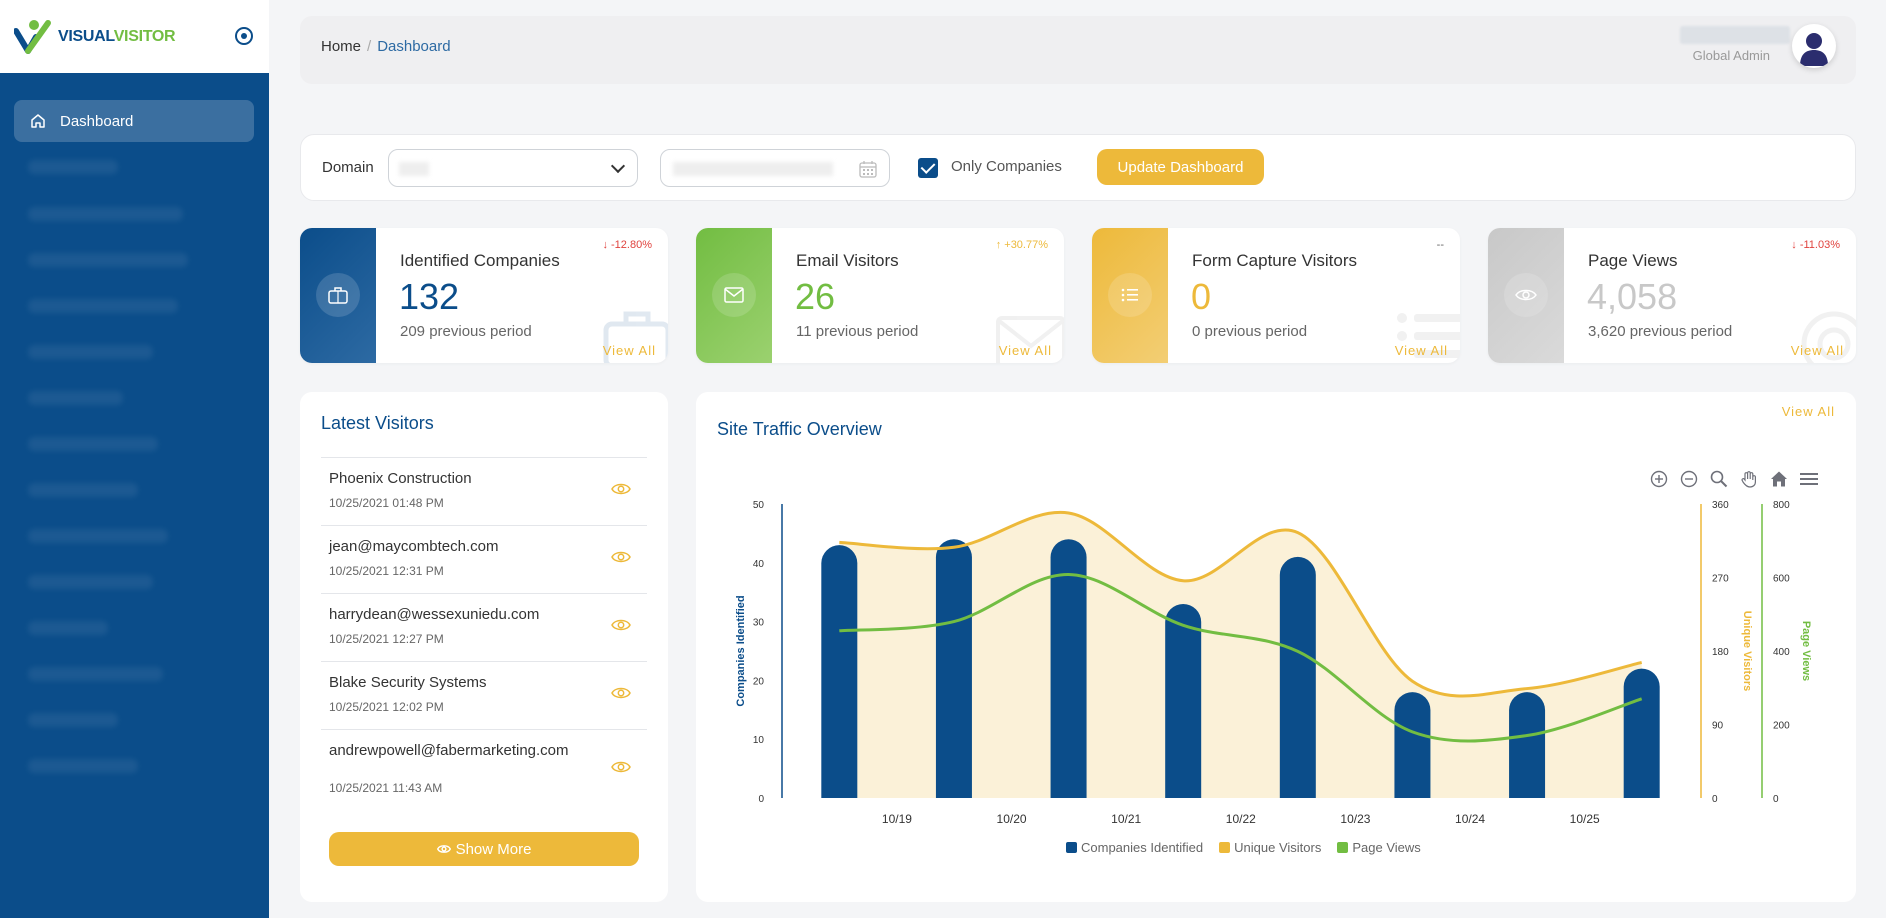  What do you see at coordinates (484, 849) in the screenshot?
I see `show-more-button: Show More` at bounding box center [484, 849].